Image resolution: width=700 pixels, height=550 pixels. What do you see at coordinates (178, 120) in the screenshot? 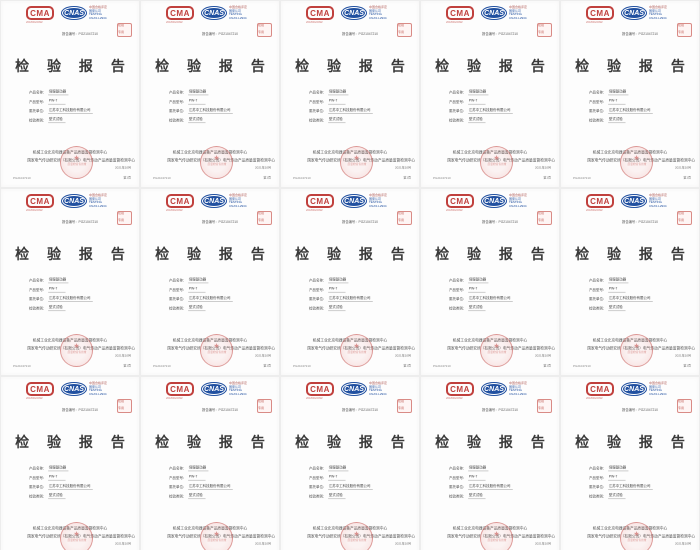
I see `field-label: 检验类别：` at bounding box center [178, 120].